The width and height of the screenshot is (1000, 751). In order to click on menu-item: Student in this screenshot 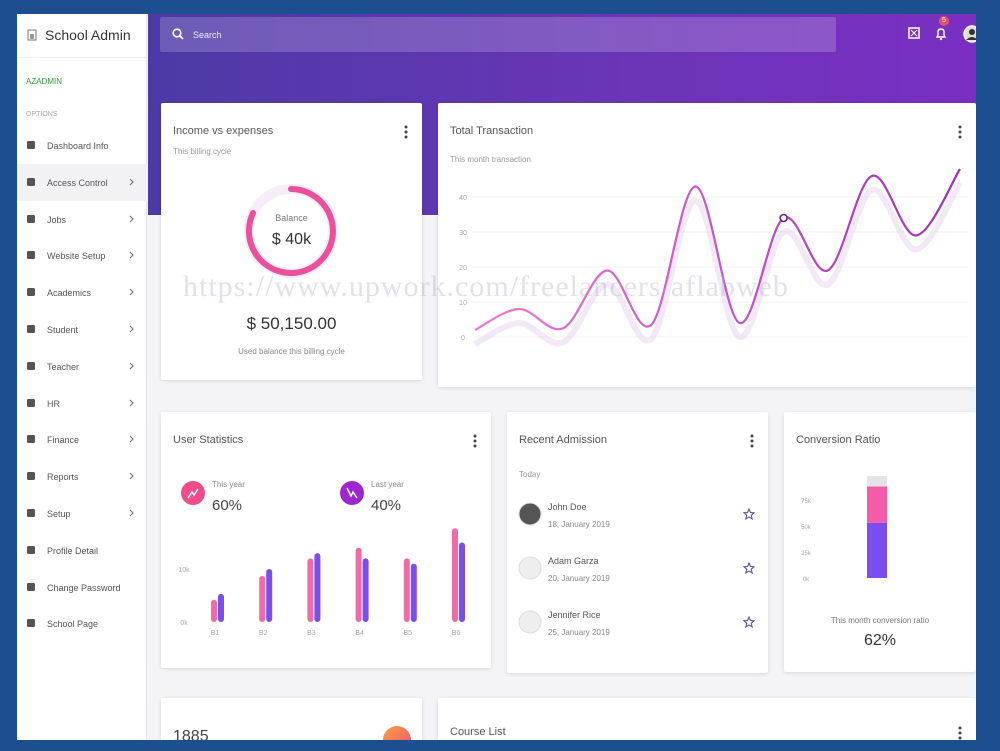, I will do `click(82, 329)`.